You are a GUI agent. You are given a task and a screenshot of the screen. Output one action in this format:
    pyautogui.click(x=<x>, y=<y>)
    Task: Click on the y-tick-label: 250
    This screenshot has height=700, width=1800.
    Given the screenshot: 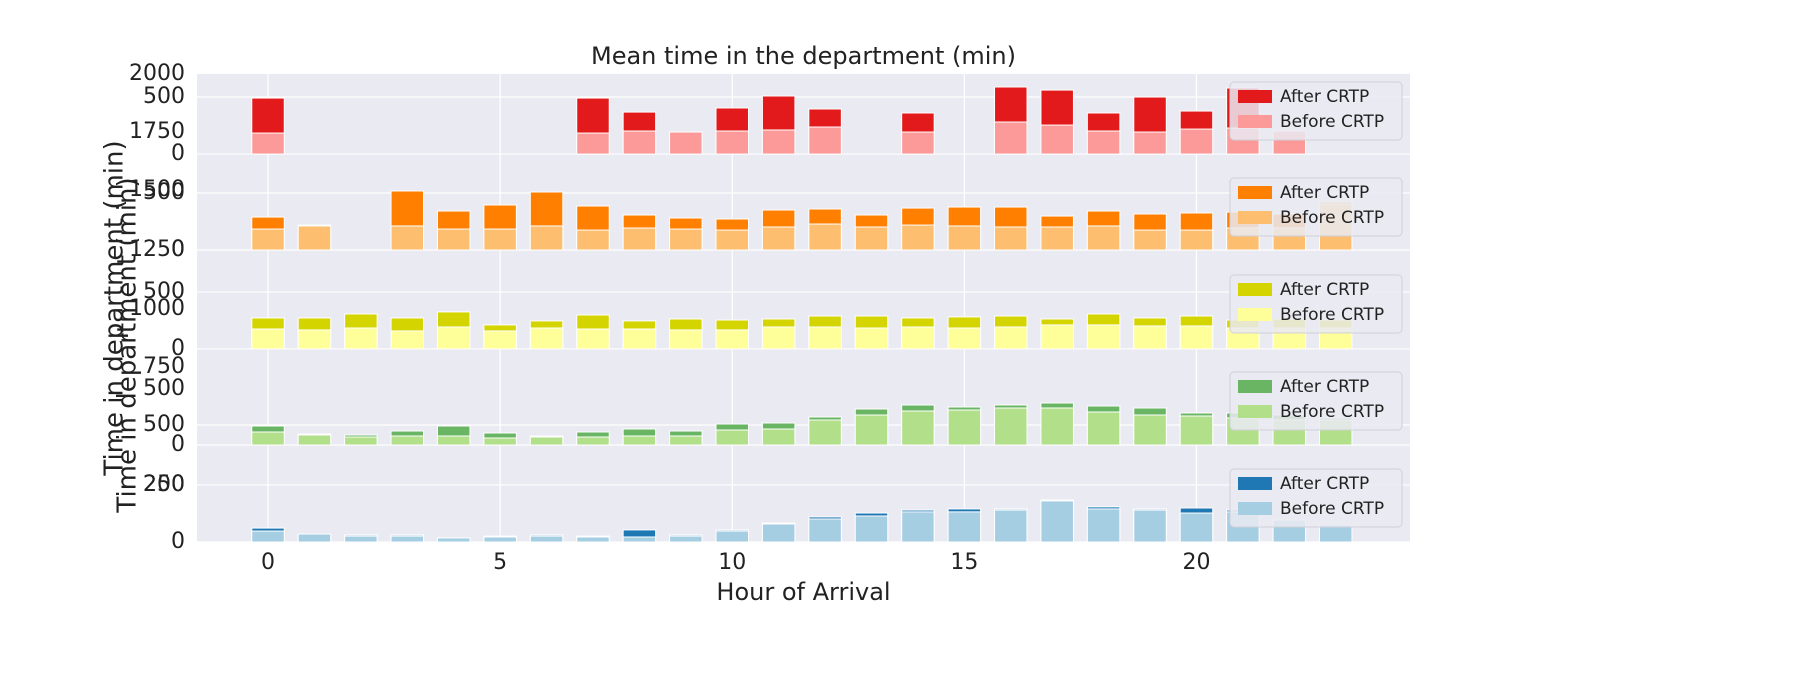 What is the action you would take?
    pyautogui.click(x=164, y=484)
    